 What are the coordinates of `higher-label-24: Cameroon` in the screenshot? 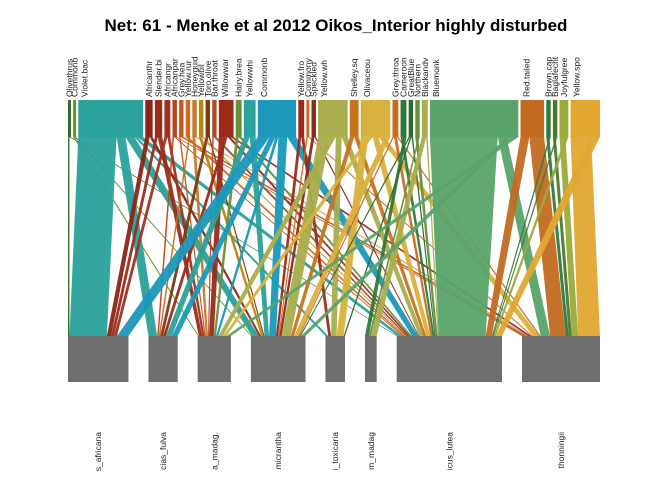 It's located at (404, 77).